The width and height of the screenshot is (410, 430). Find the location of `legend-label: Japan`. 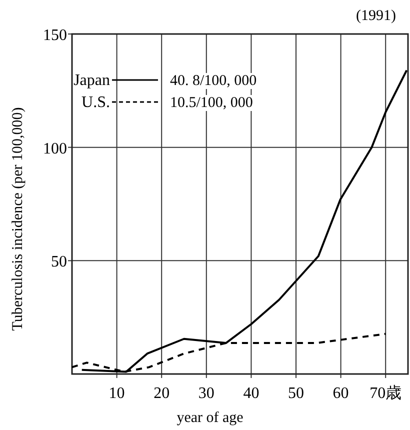

legend-label: Japan is located at coordinates (92, 80).